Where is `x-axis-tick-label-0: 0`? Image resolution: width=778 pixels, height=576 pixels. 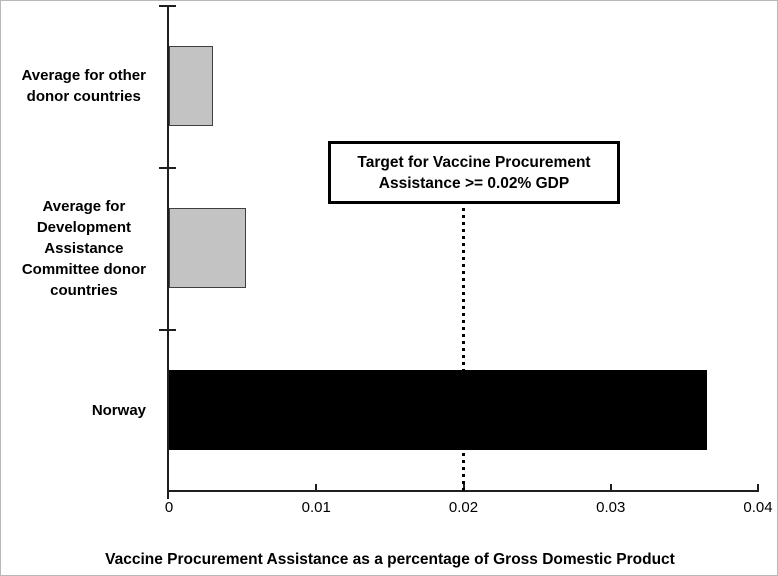 x-axis-tick-label-0: 0 is located at coordinates (169, 507).